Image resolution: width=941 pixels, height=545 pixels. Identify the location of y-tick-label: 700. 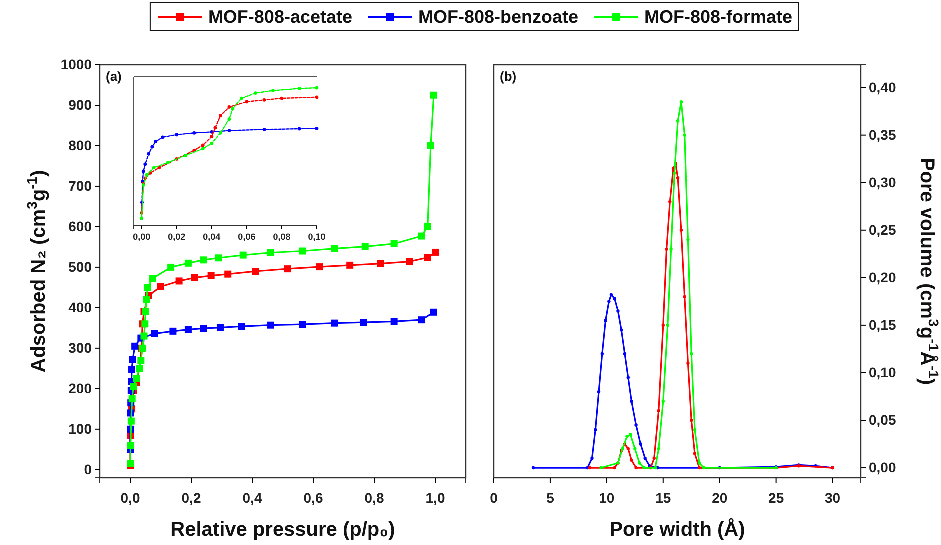
(80, 186).